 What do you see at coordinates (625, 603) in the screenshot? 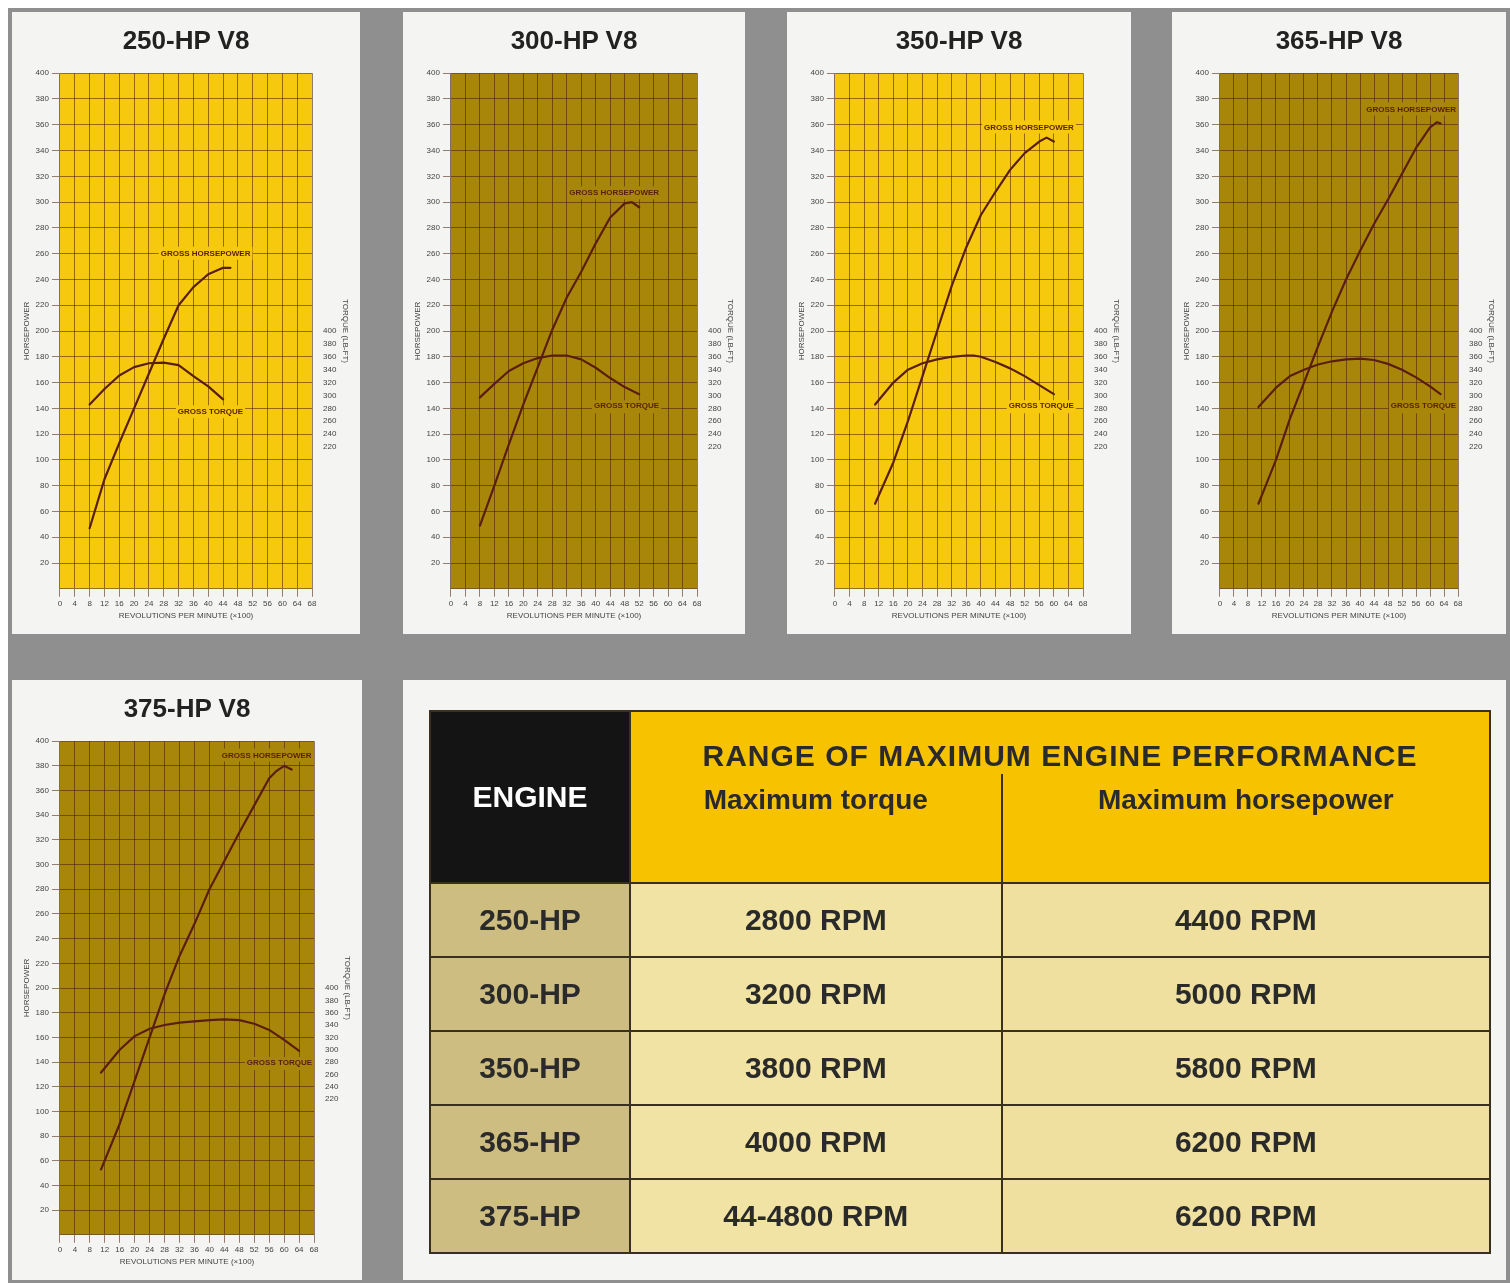
I see `x-tick-label: 48` at bounding box center [625, 603].